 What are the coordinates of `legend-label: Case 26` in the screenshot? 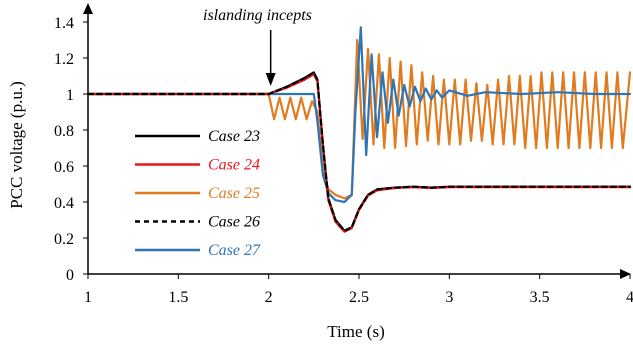 It's located at (234, 222).